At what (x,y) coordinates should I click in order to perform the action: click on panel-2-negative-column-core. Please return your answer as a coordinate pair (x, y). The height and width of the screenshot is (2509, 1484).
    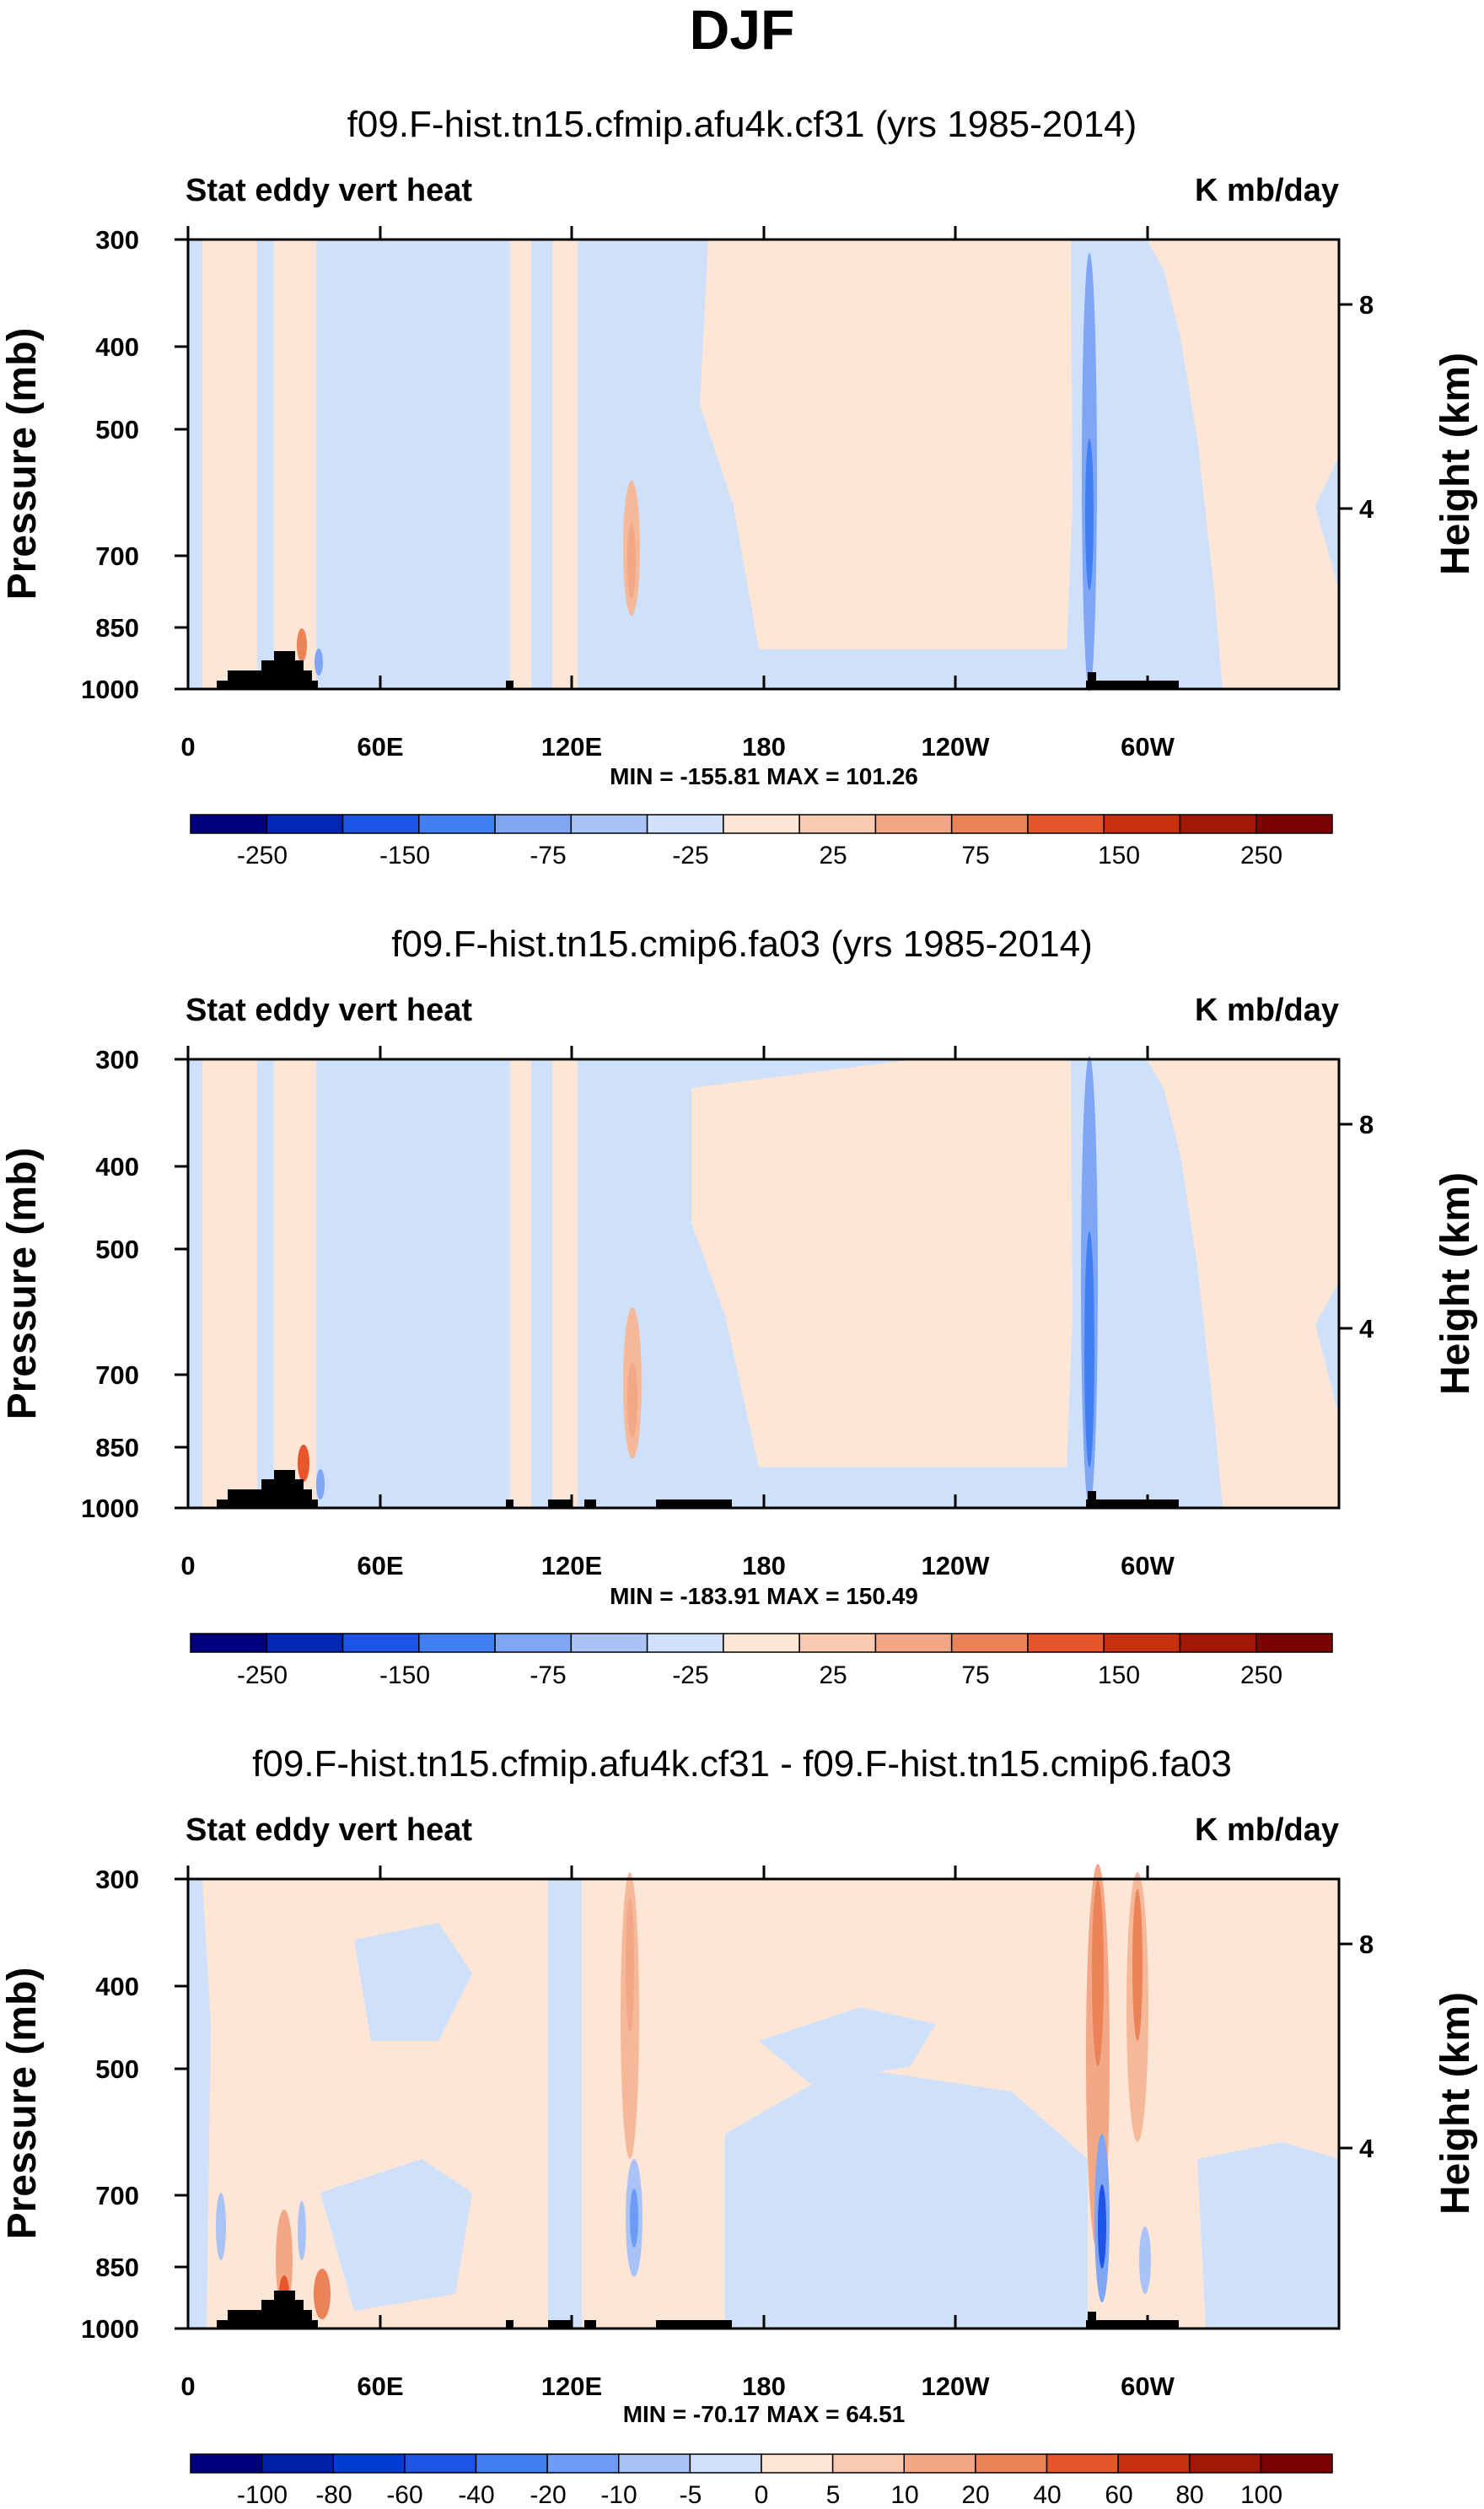
    Looking at the image, I should click on (1089, 1349).